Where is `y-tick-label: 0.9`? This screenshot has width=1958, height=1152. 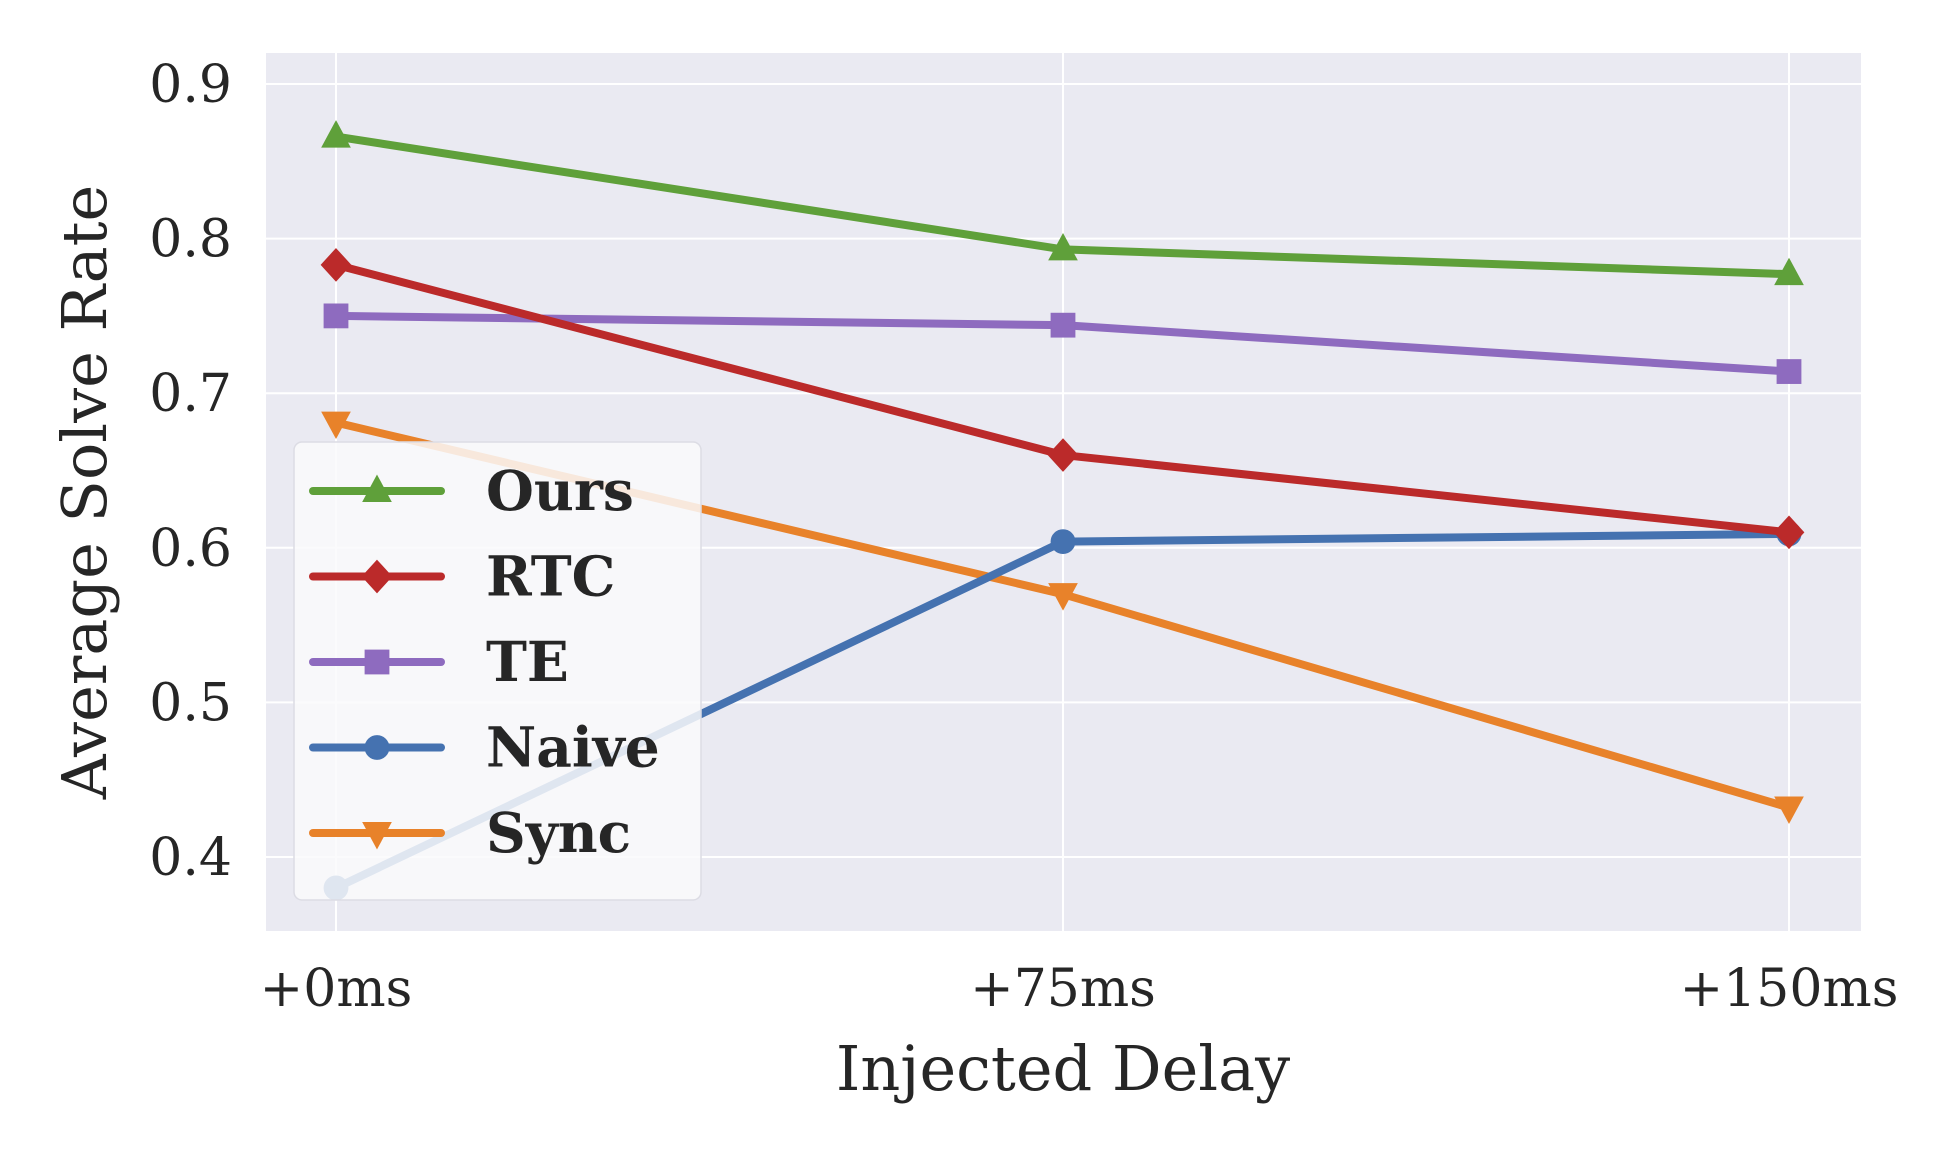
y-tick-label: 0.9 is located at coordinates (190, 85).